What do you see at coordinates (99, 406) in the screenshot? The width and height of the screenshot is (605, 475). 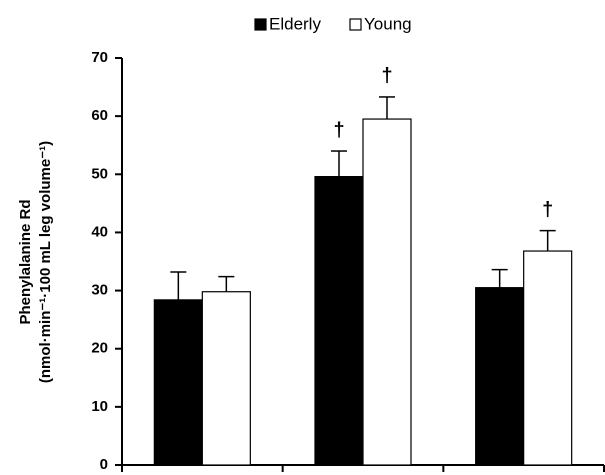 I see `y-tick-label: 10` at bounding box center [99, 406].